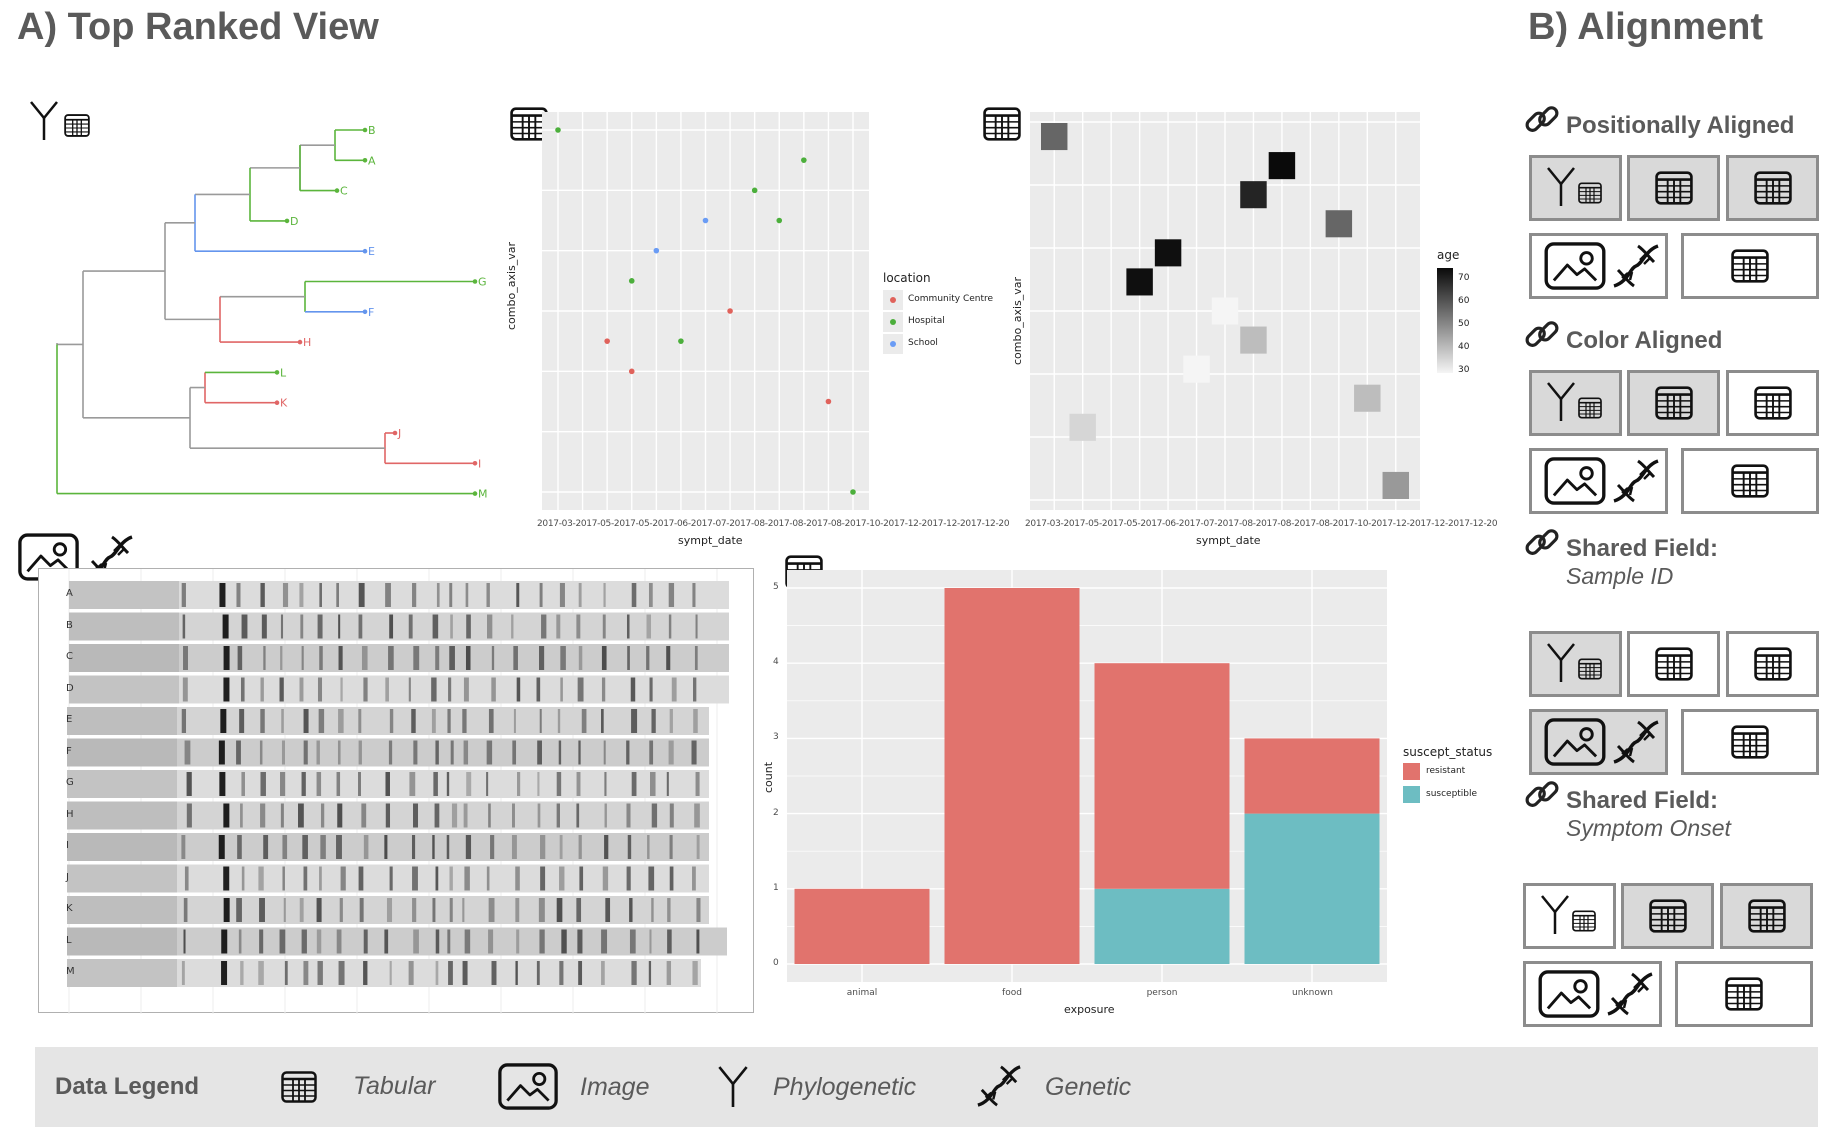  What do you see at coordinates (1088, 1087) in the screenshot?
I see `legend-genetic: Genetic` at bounding box center [1088, 1087].